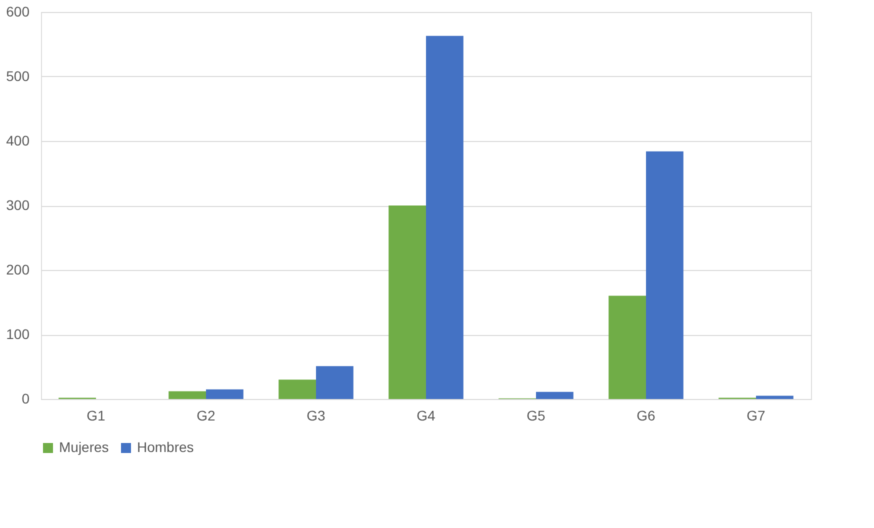 The width and height of the screenshot is (874, 528). Describe the element at coordinates (84, 447) in the screenshot. I see `legend-label: Mujeres` at that location.